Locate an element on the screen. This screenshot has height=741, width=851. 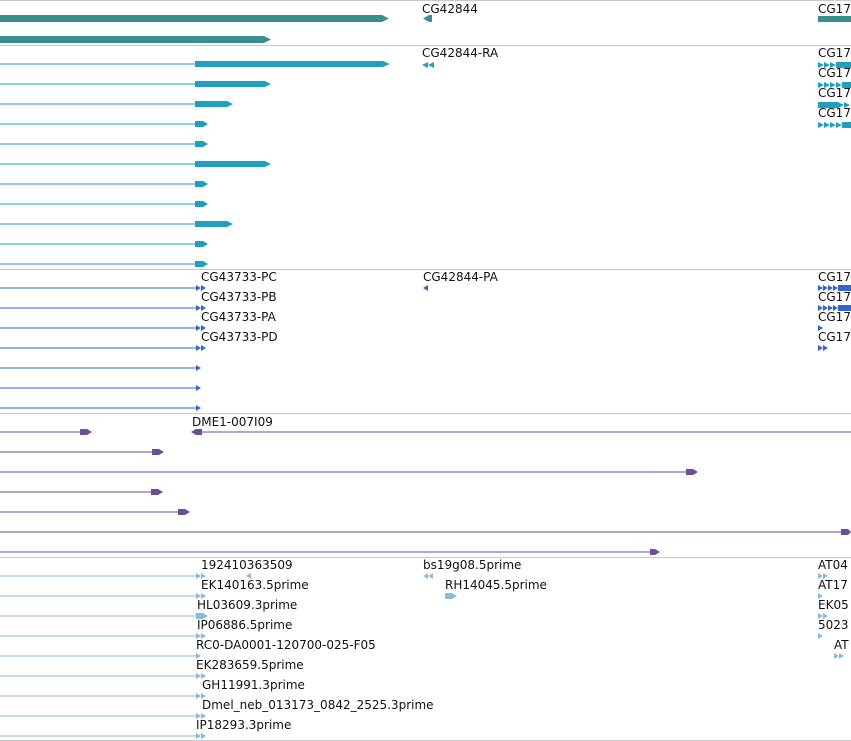
transcript-intron-lines is located at coordinates (97, 164).